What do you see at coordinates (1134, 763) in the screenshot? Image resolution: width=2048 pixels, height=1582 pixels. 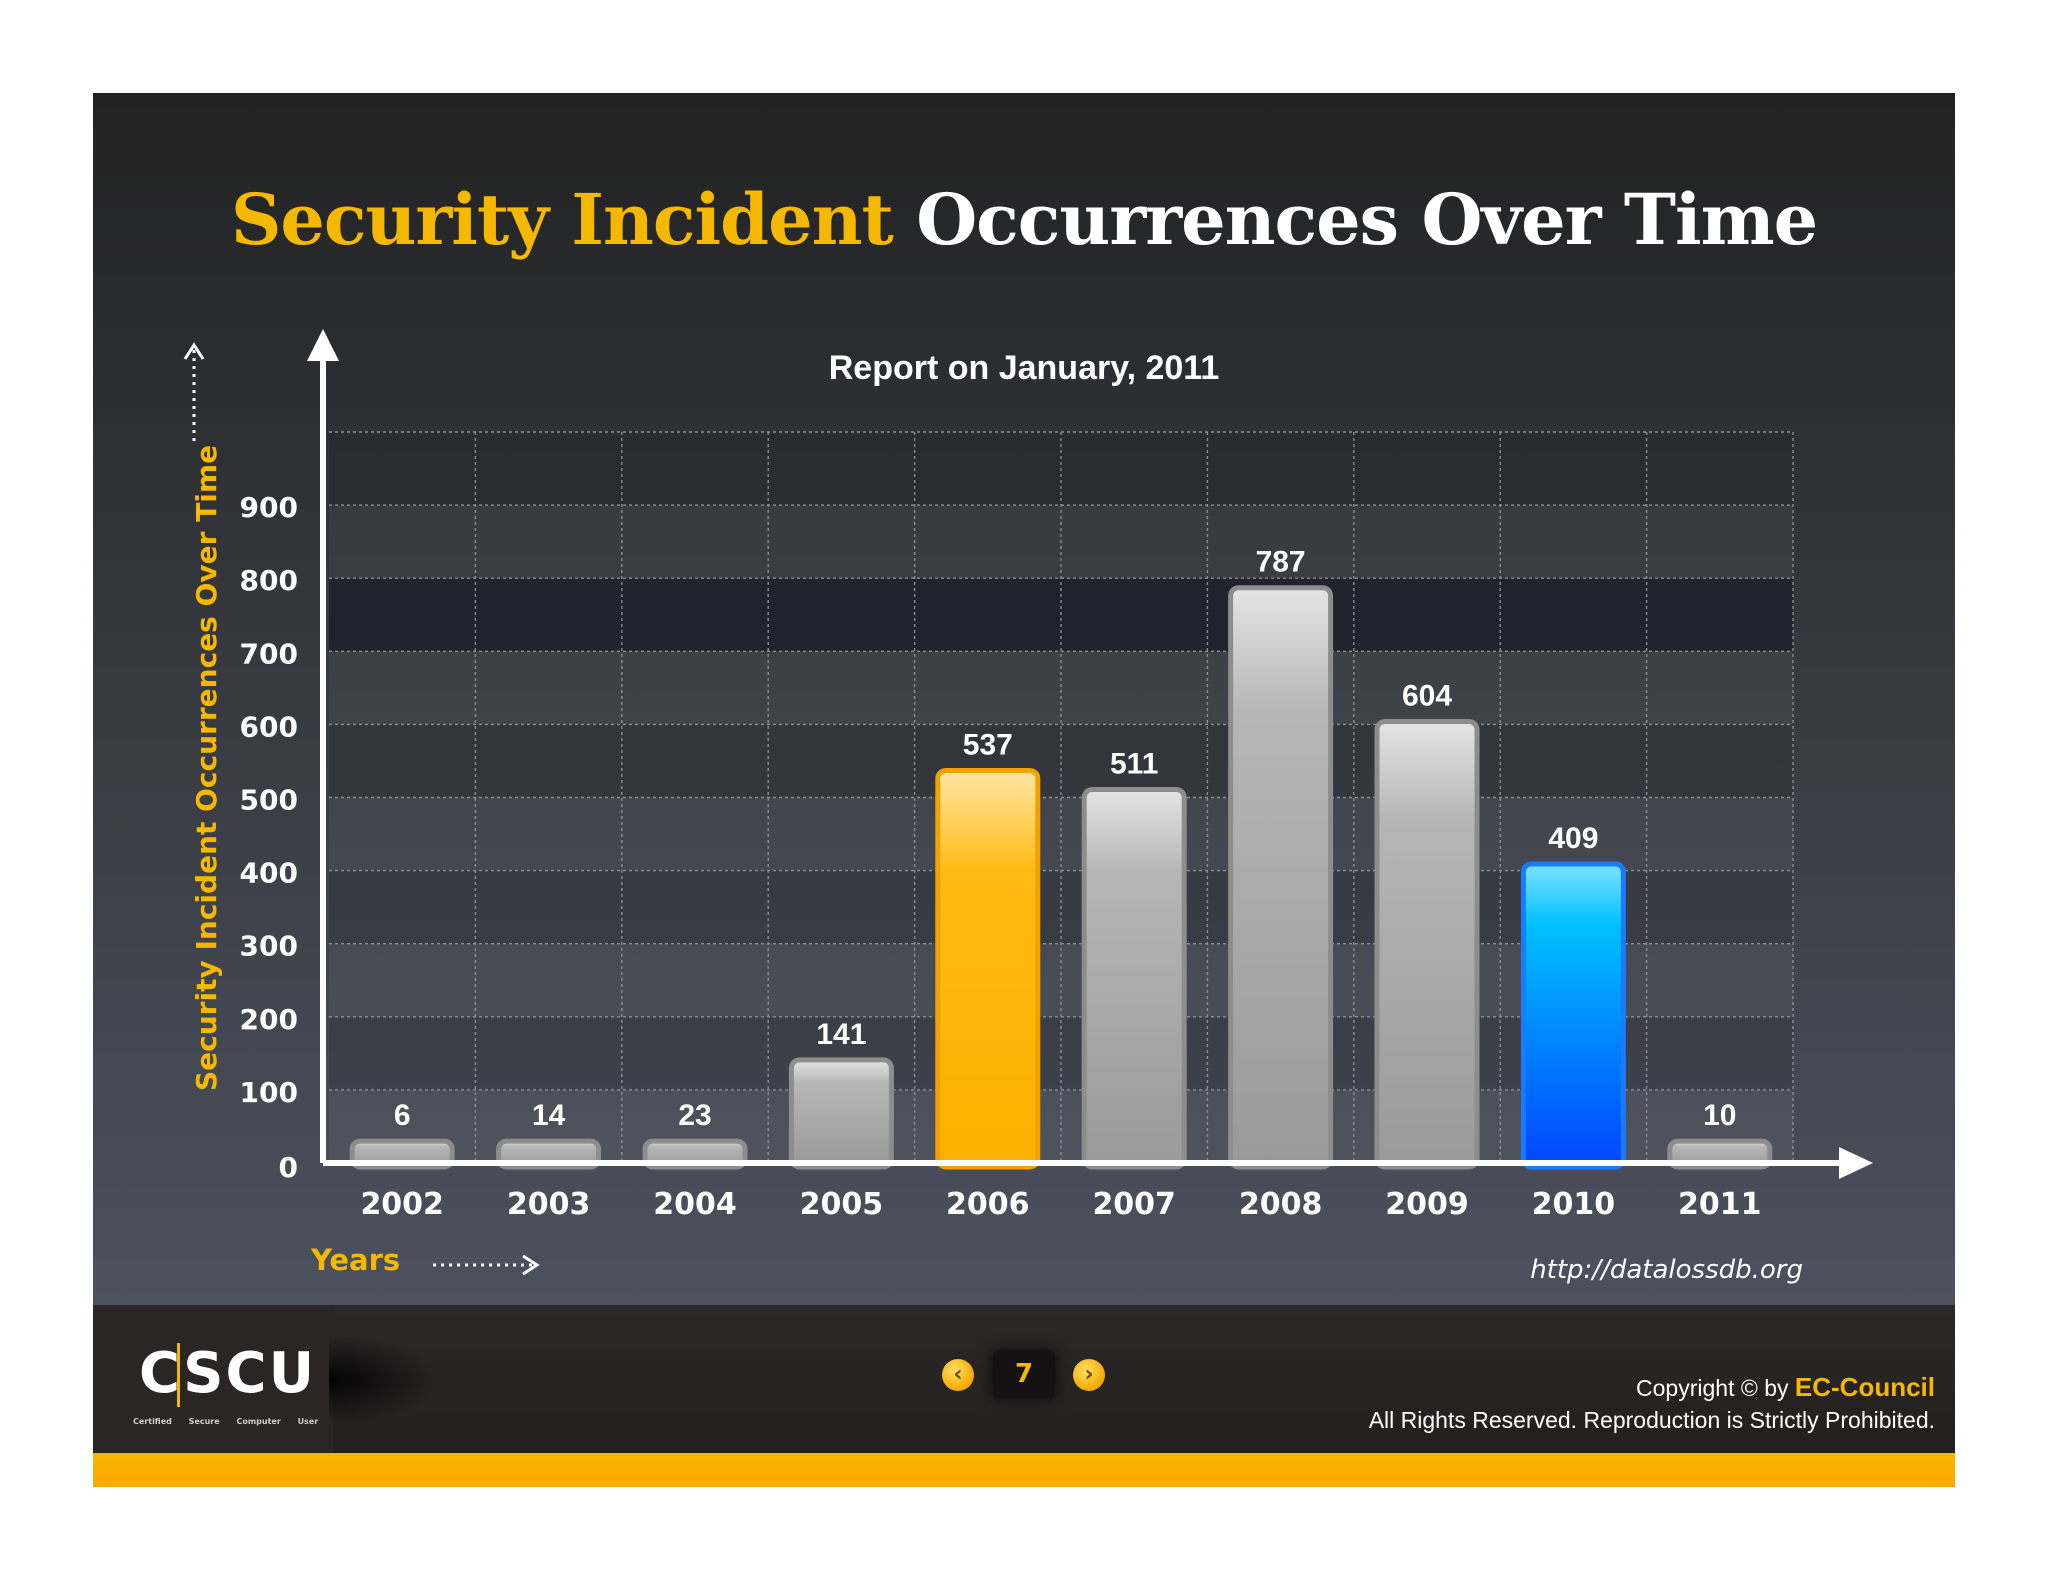 I see `value-label-2007: 511` at bounding box center [1134, 763].